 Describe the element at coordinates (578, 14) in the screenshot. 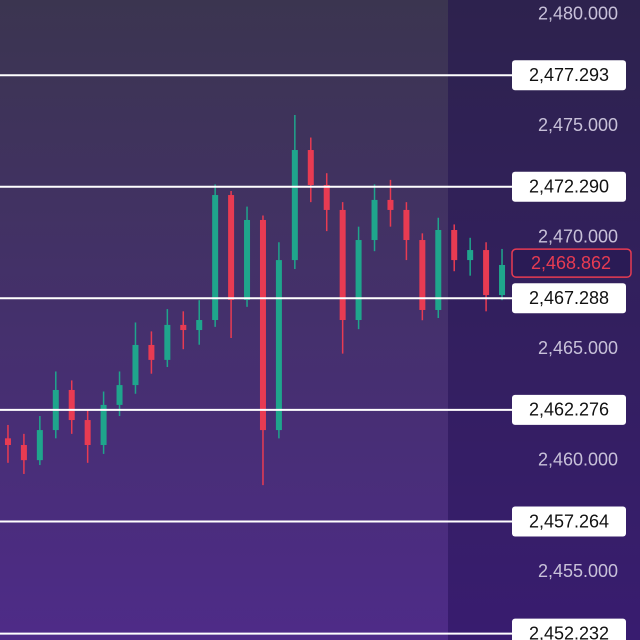

I see `y-tick-label: 2,480.000` at that location.